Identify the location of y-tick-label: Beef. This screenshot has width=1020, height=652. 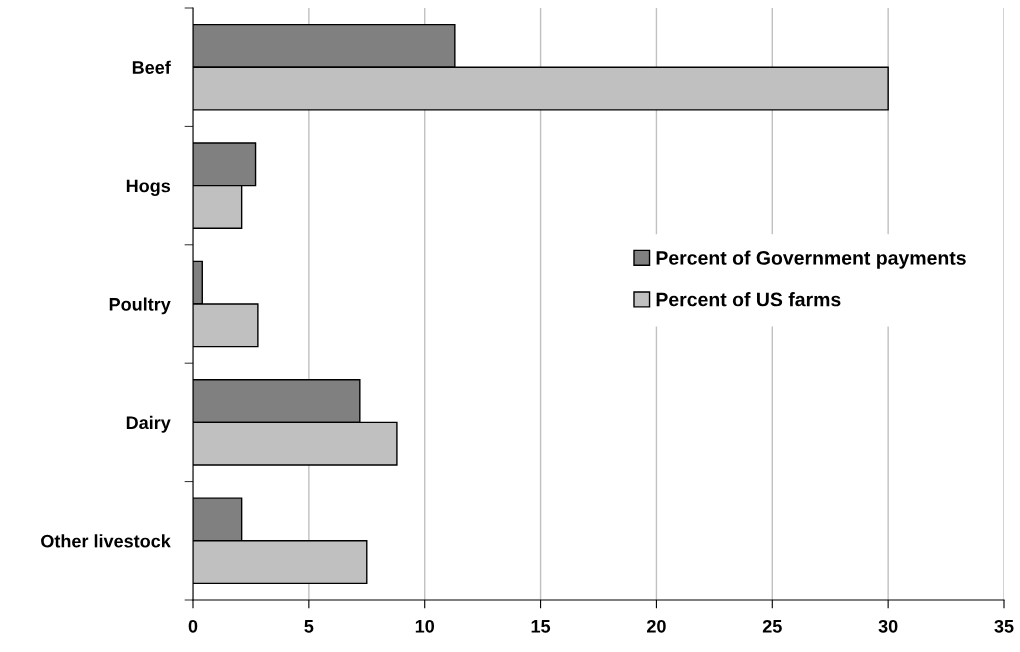
(151, 67).